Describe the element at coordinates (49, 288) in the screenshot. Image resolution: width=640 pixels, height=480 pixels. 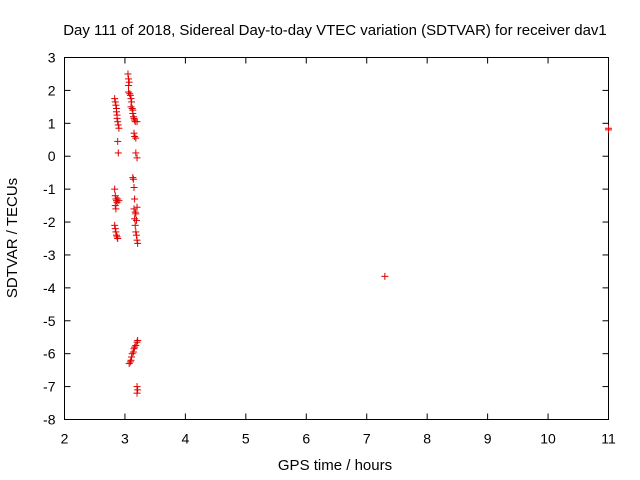
I see `y-tick-label: -4` at that location.